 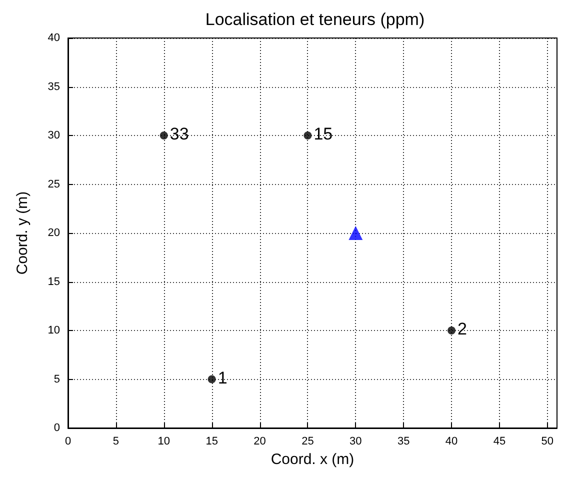 What do you see at coordinates (451, 442) in the screenshot?
I see `x-tick-label: 40` at bounding box center [451, 442].